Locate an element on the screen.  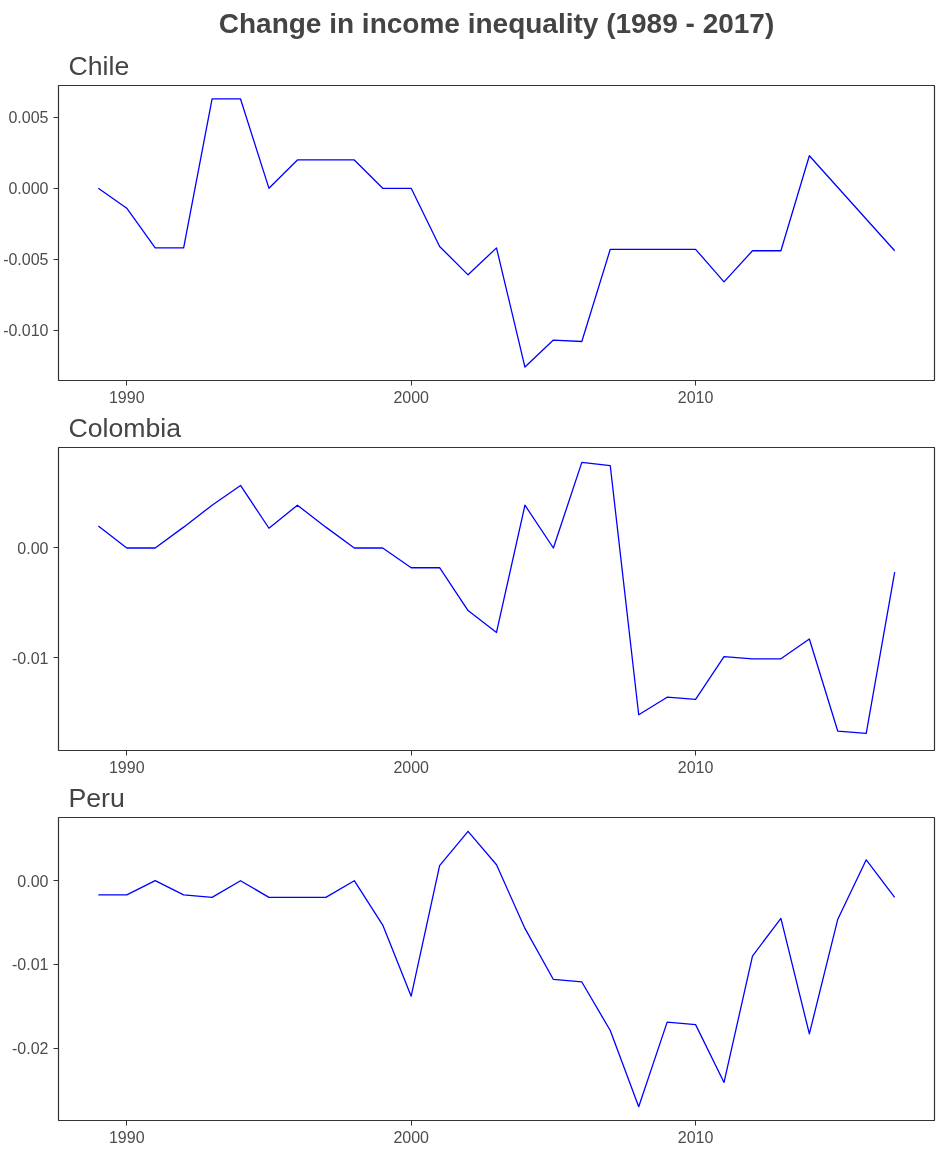
y-tick-label: -0.010 is located at coordinates (26, 331).